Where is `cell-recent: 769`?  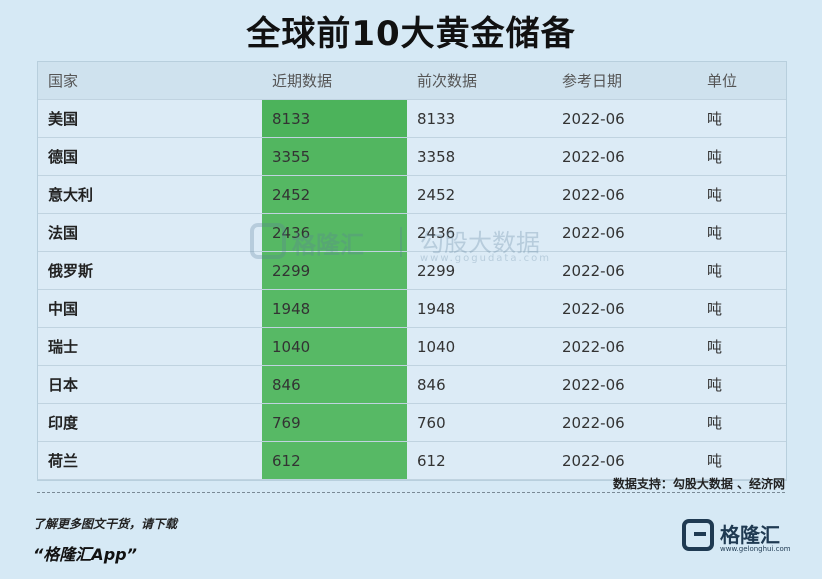
cell-recent: 769 is located at coordinates (334, 422).